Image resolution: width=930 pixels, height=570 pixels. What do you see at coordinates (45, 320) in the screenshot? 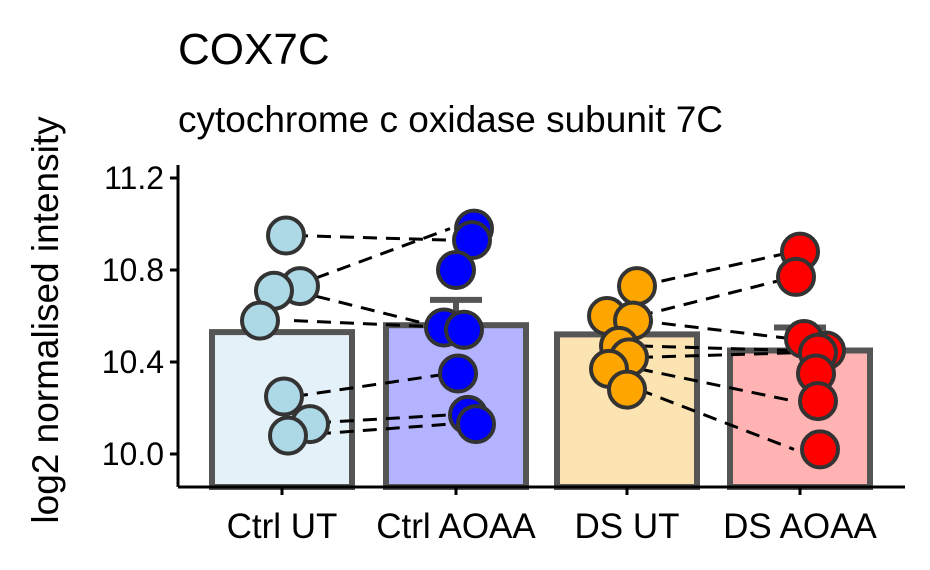
I see `y-axis-label: log2 normalised intensity` at bounding box center [45, 320].